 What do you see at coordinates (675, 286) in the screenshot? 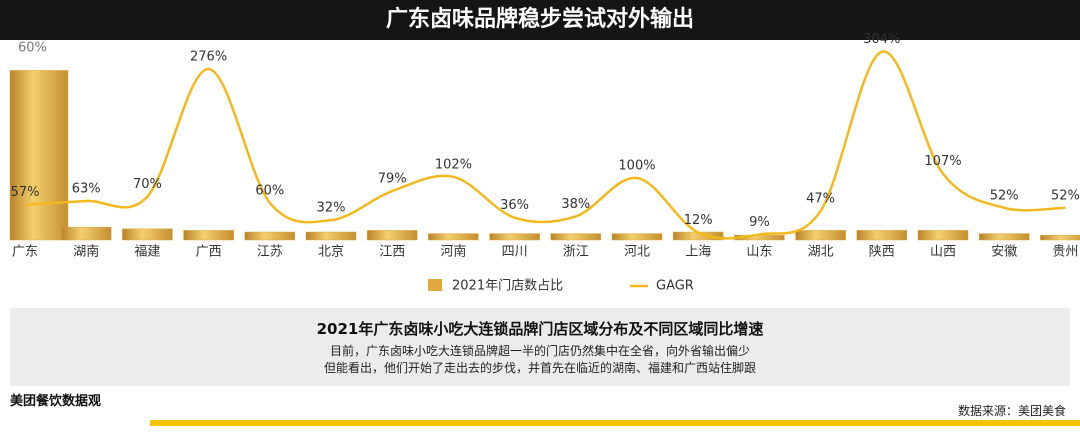
I see `legend-label: GAGR` at bounding box center [675, 286].